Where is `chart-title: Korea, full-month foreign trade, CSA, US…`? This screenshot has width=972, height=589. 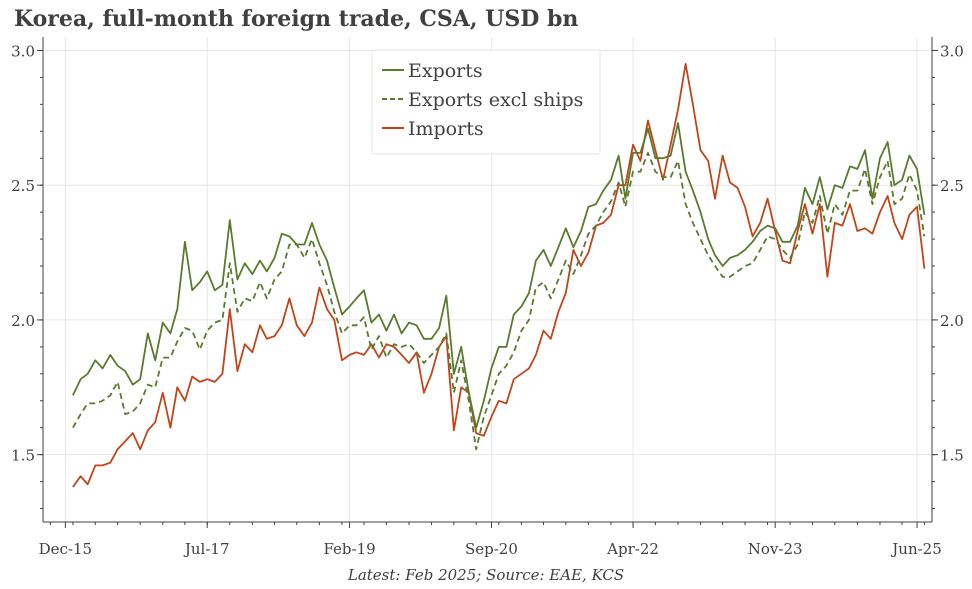
chart-title: Korea, full-month foreign trade, CSA, US… is located at coordinates (296, 19).